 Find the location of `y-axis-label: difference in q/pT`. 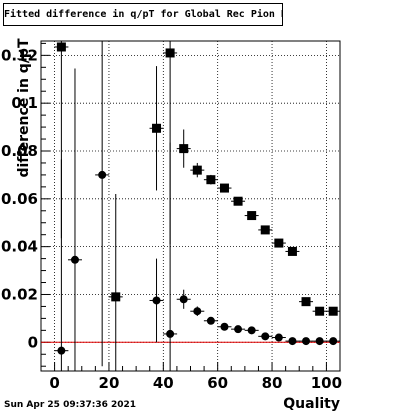

y-axis-label: difference in q/pT is located at coordinates (24, 108).